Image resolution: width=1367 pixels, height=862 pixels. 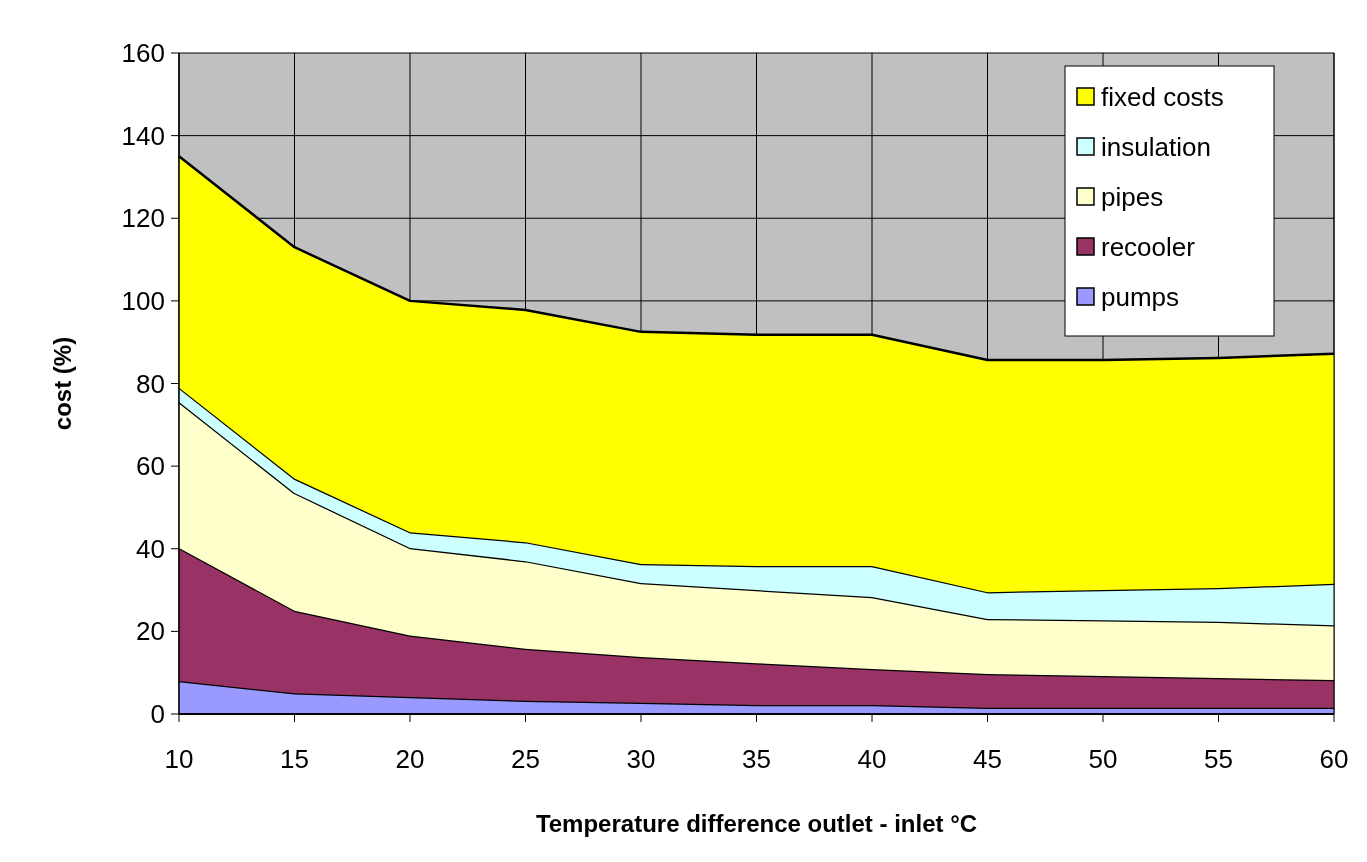 What do you see at coordinates (756, 823) in the screenshot?
I see `x-axis-title: Temperature difference outlet - inlet °C` at bounding box center [756, 823].